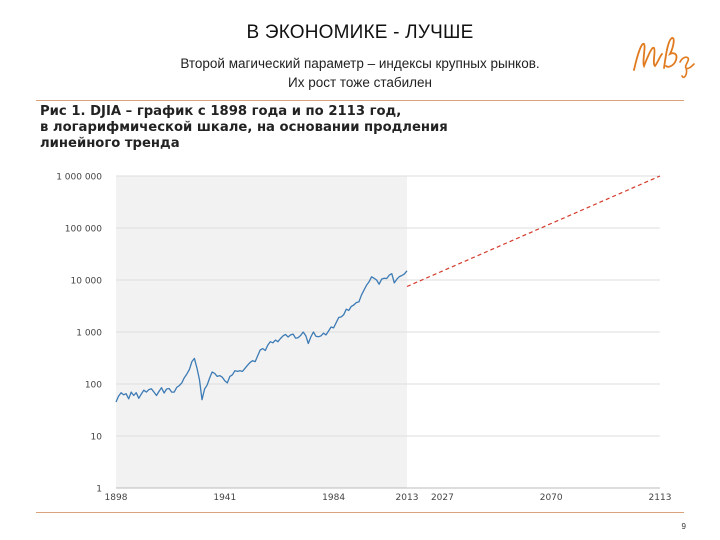 The image size is (720, 540). I want to click on y-tick-label: 10 000, so click(87, 282).